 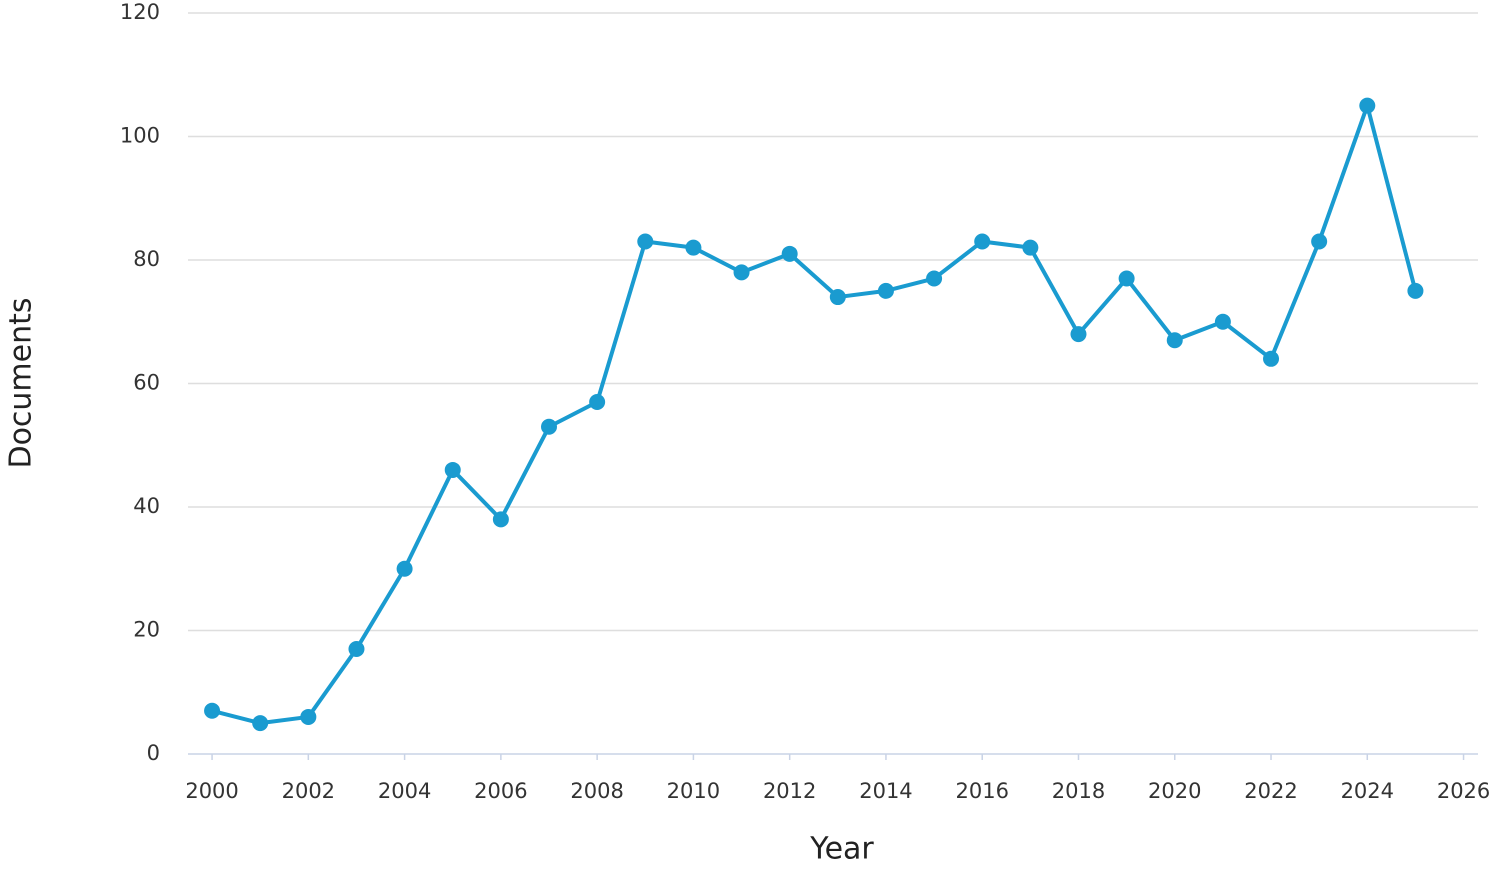 I want to click on y-tick-label: 100, so click(x=140, y=136).